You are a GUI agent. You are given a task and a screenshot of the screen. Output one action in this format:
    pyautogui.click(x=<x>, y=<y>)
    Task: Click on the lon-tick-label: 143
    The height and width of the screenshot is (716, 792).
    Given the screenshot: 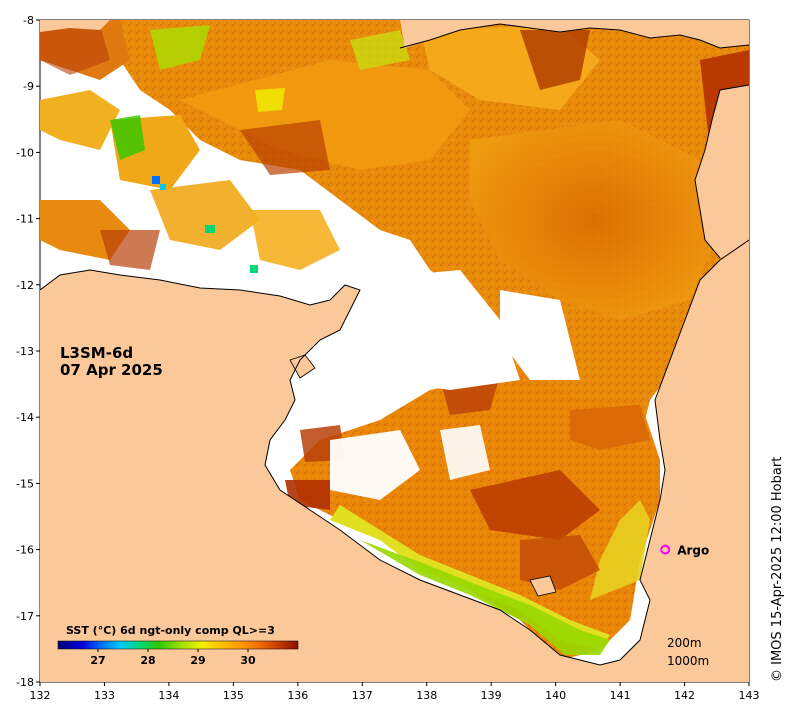 What is the action you would take?
    pyautogui.click(x=749, y=695)
    